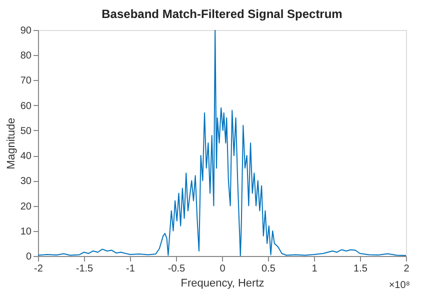 The height and width of the screenshot is (292, 424). What do you see at coordinates (315, 269) in the screenshot?
I see `x-tick-label: 1` at bounding box center [315, 269].